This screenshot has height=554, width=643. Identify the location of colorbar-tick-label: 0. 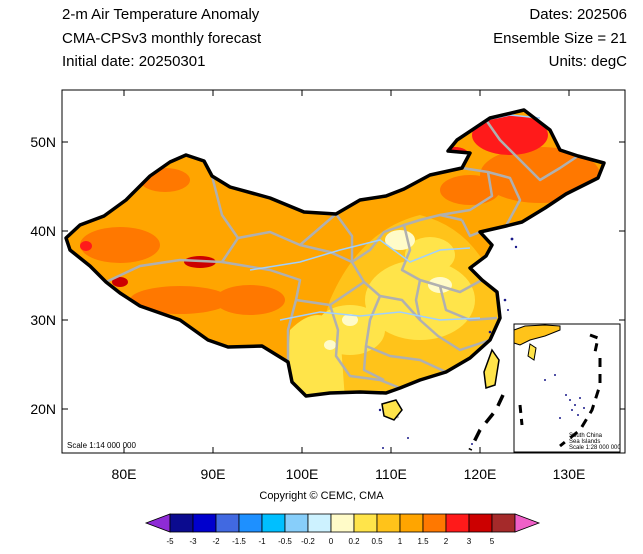
(331, 541).